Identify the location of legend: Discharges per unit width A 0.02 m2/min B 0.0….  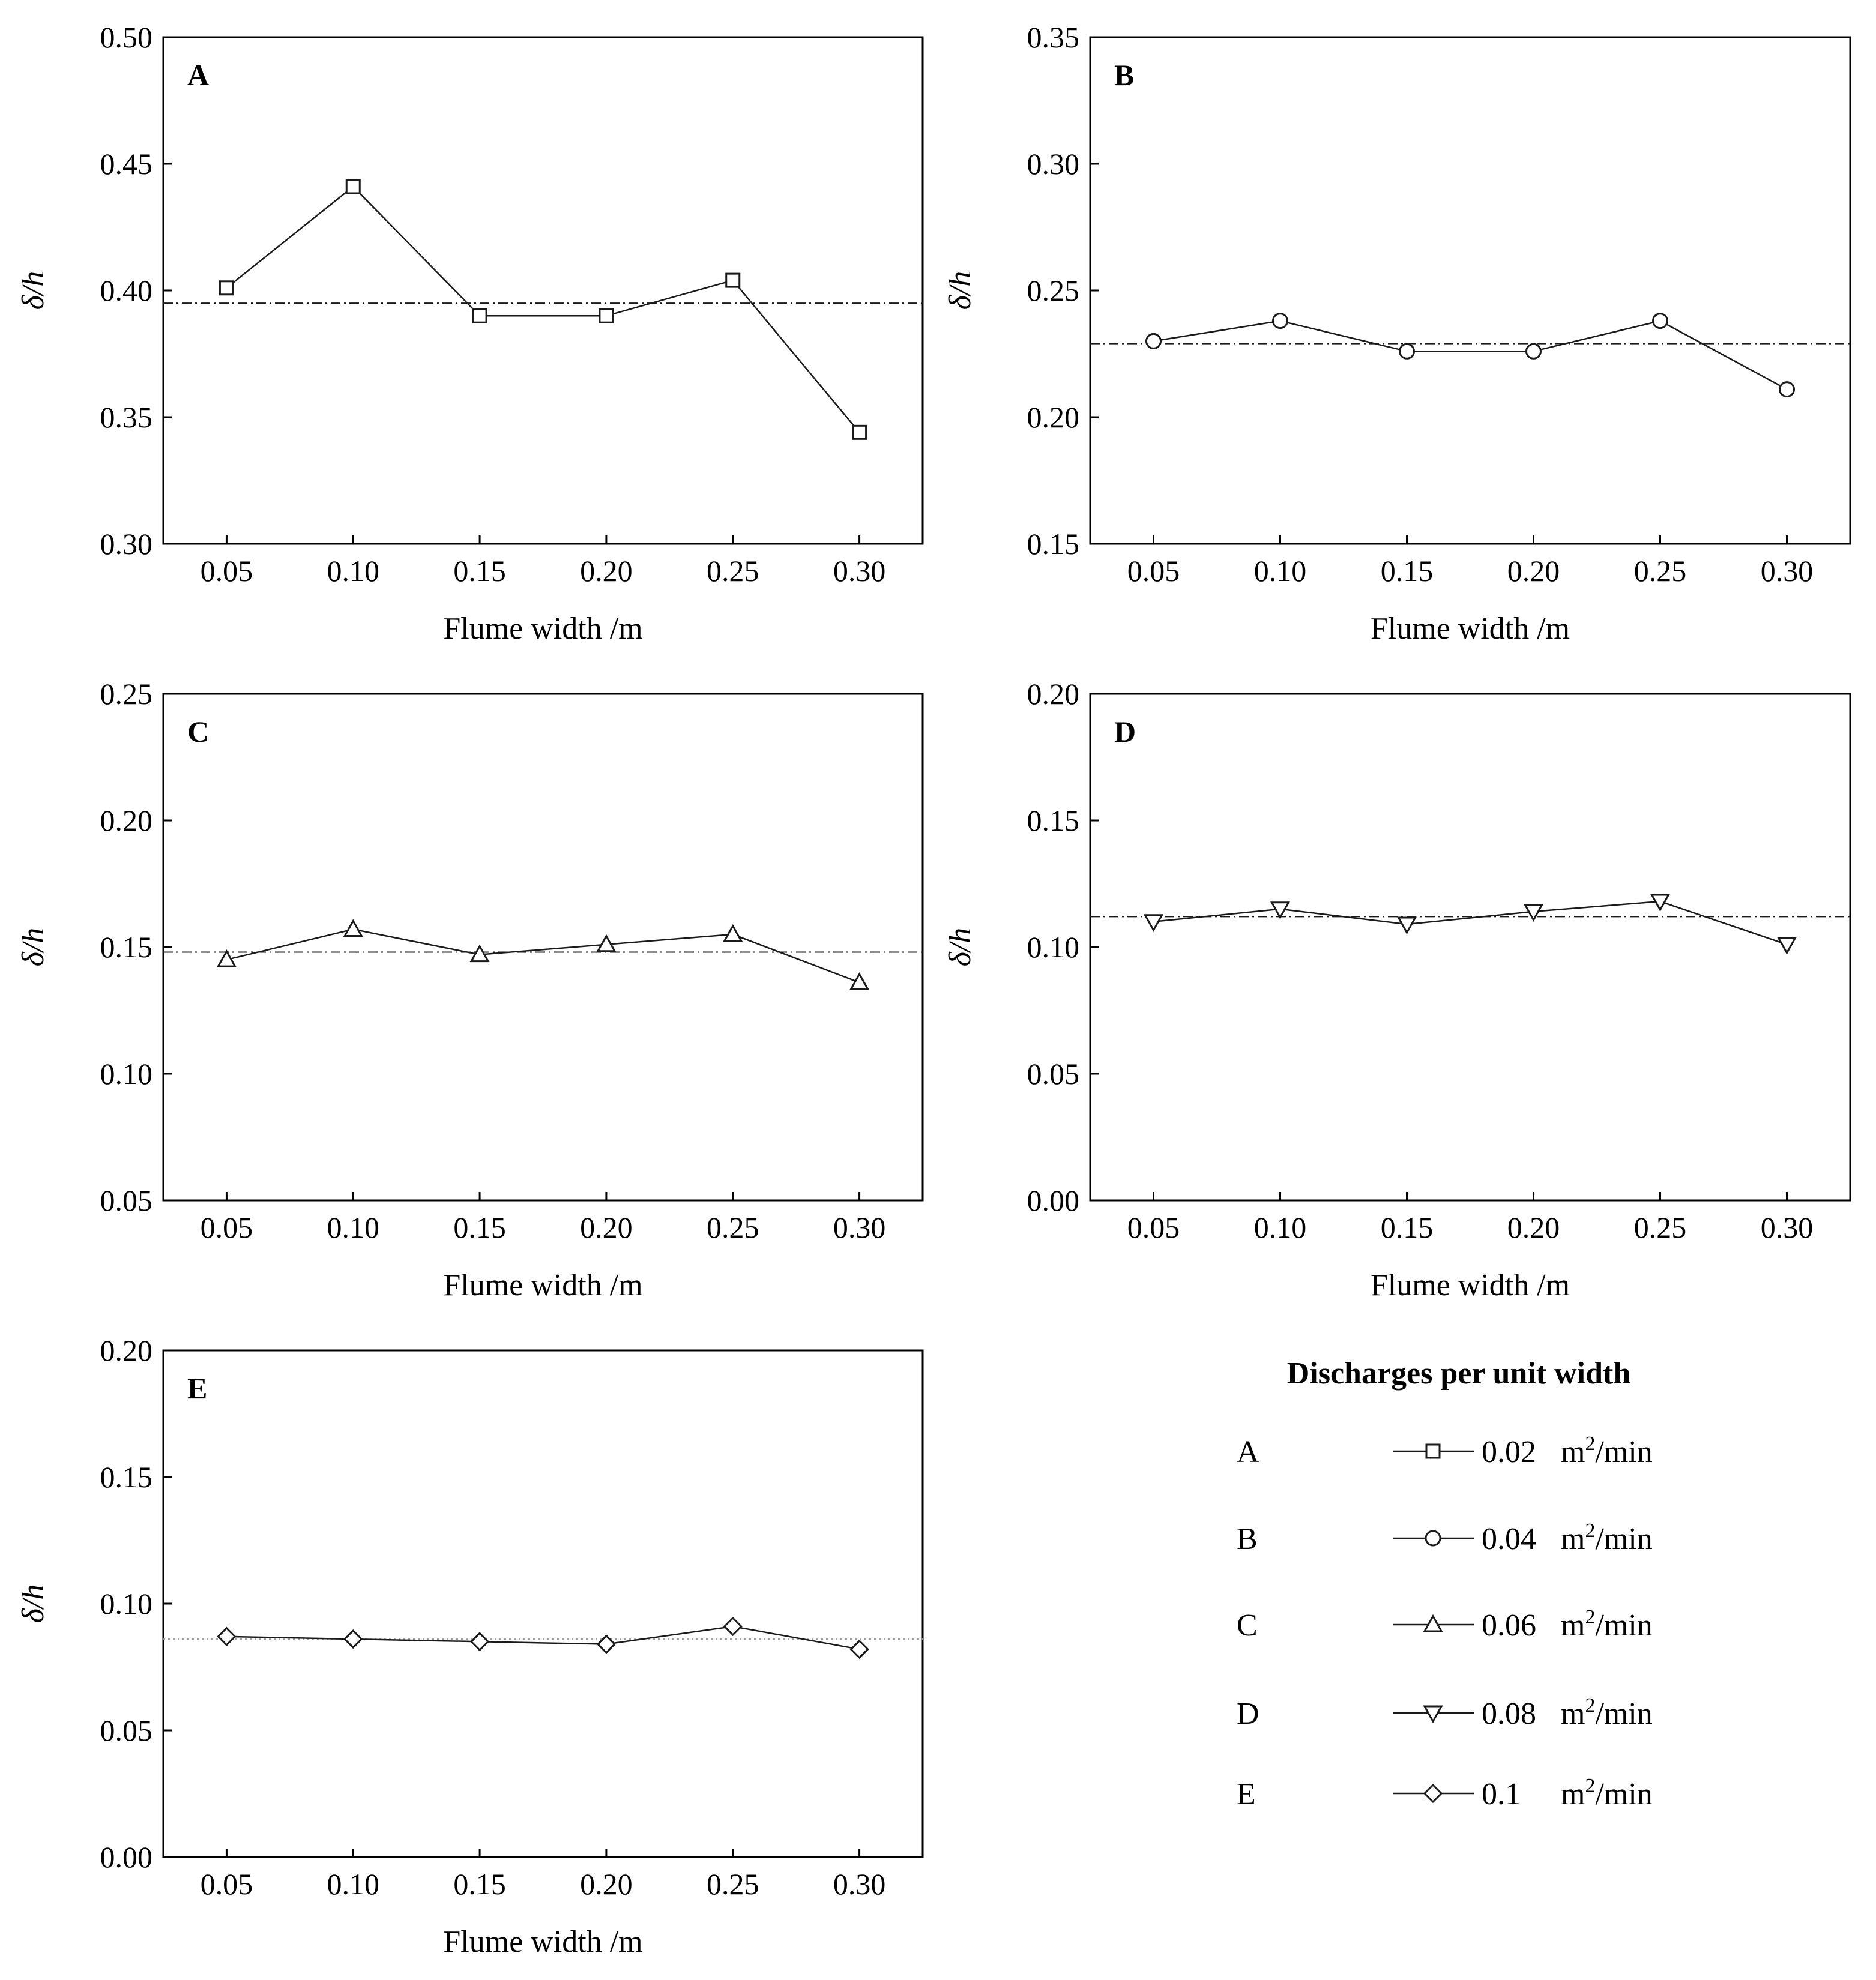
(1445, 1584).